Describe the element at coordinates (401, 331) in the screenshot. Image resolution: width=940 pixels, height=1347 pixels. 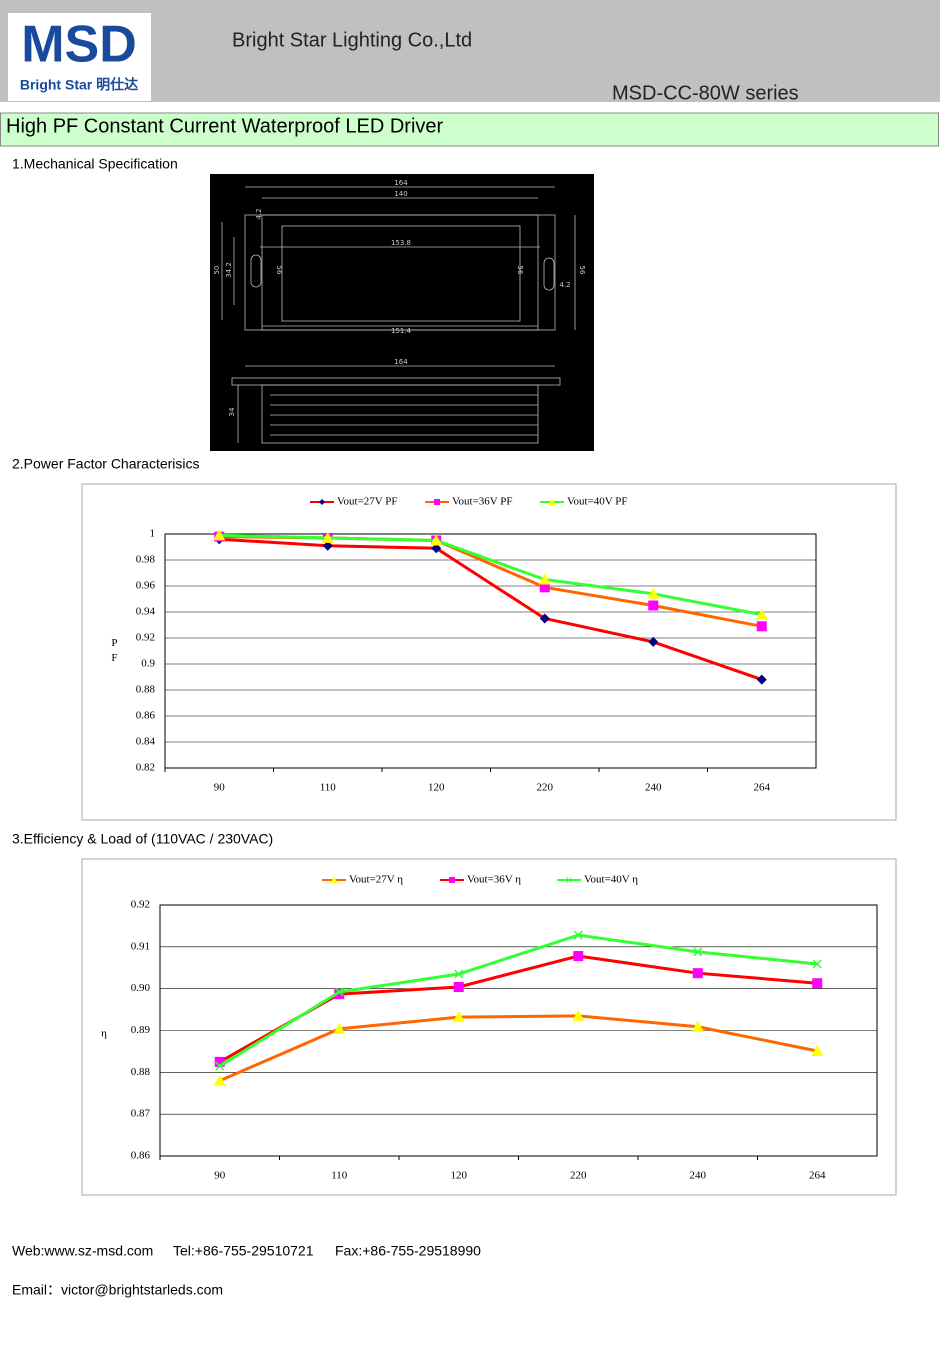
I see `dimension: 151.4` at that location.